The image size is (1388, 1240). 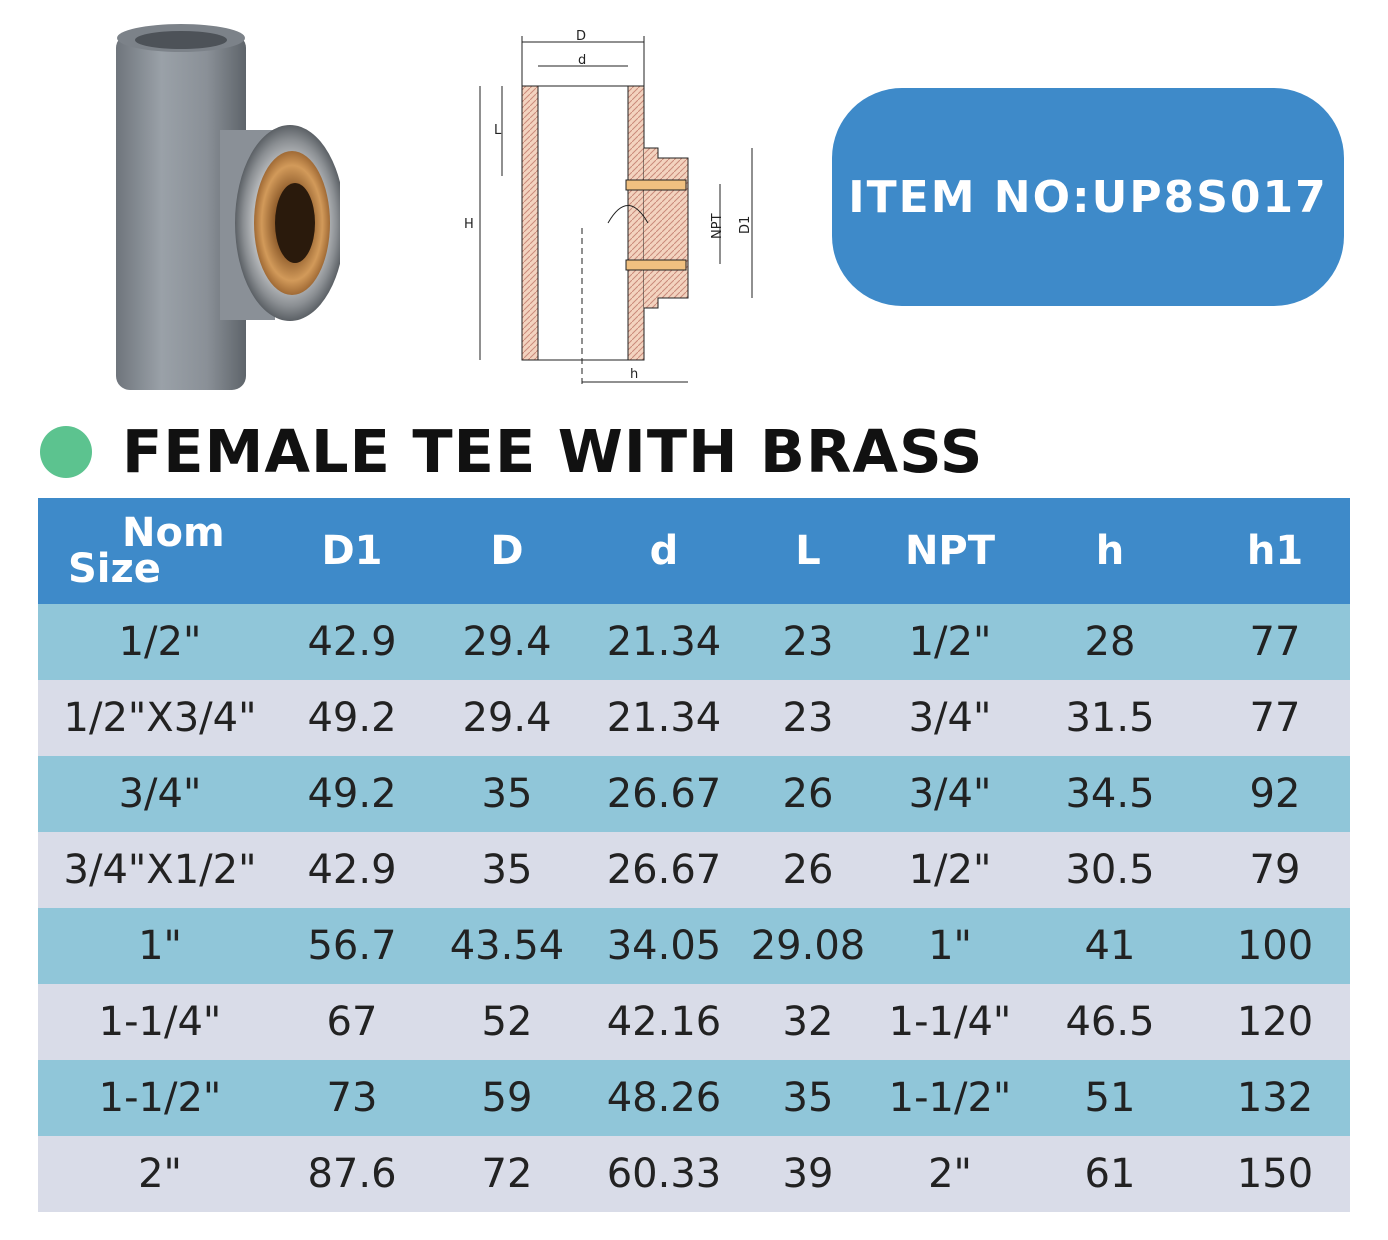 I want to click on cell-nom-size: 2", so click(x=160, y=1174).